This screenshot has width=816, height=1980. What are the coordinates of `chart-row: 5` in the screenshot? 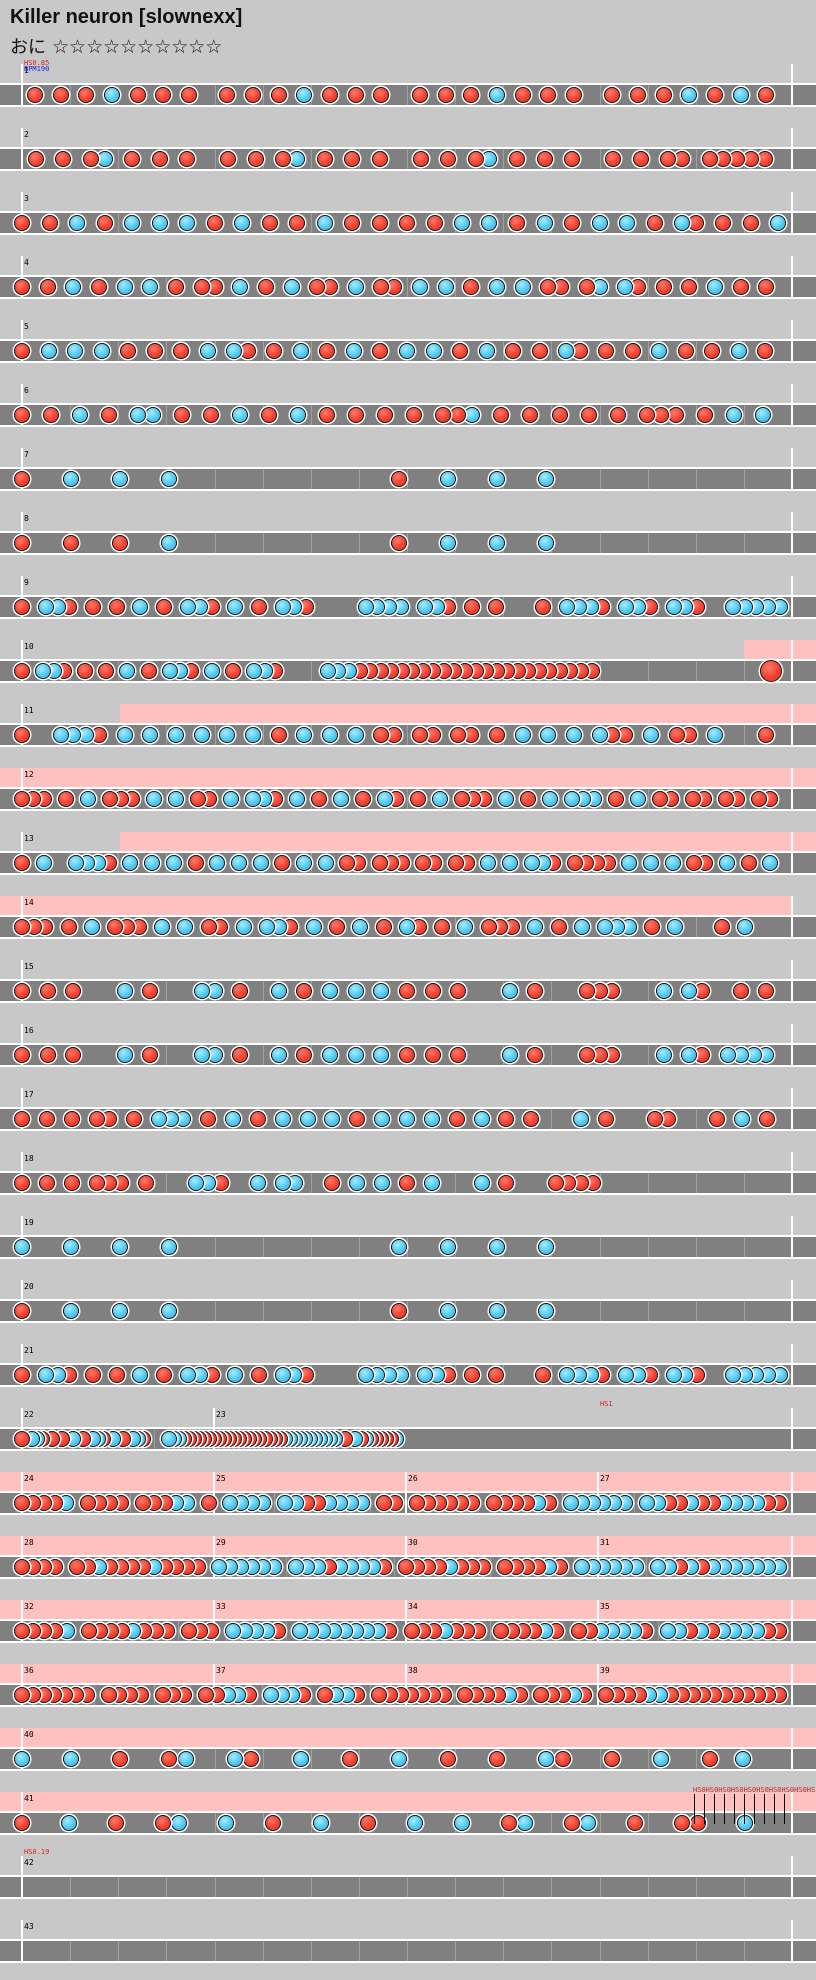 It's located at (408, 348).